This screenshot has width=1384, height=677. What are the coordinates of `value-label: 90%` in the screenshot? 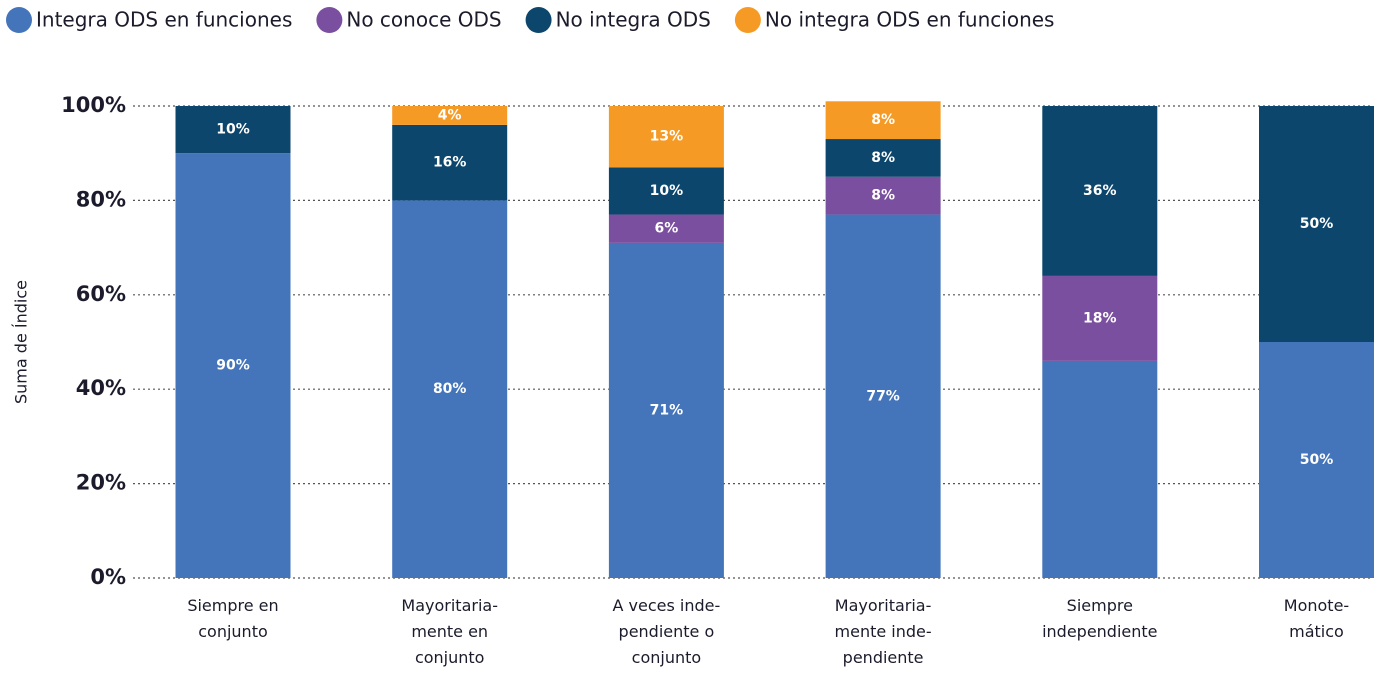 It's located at (233, 366).